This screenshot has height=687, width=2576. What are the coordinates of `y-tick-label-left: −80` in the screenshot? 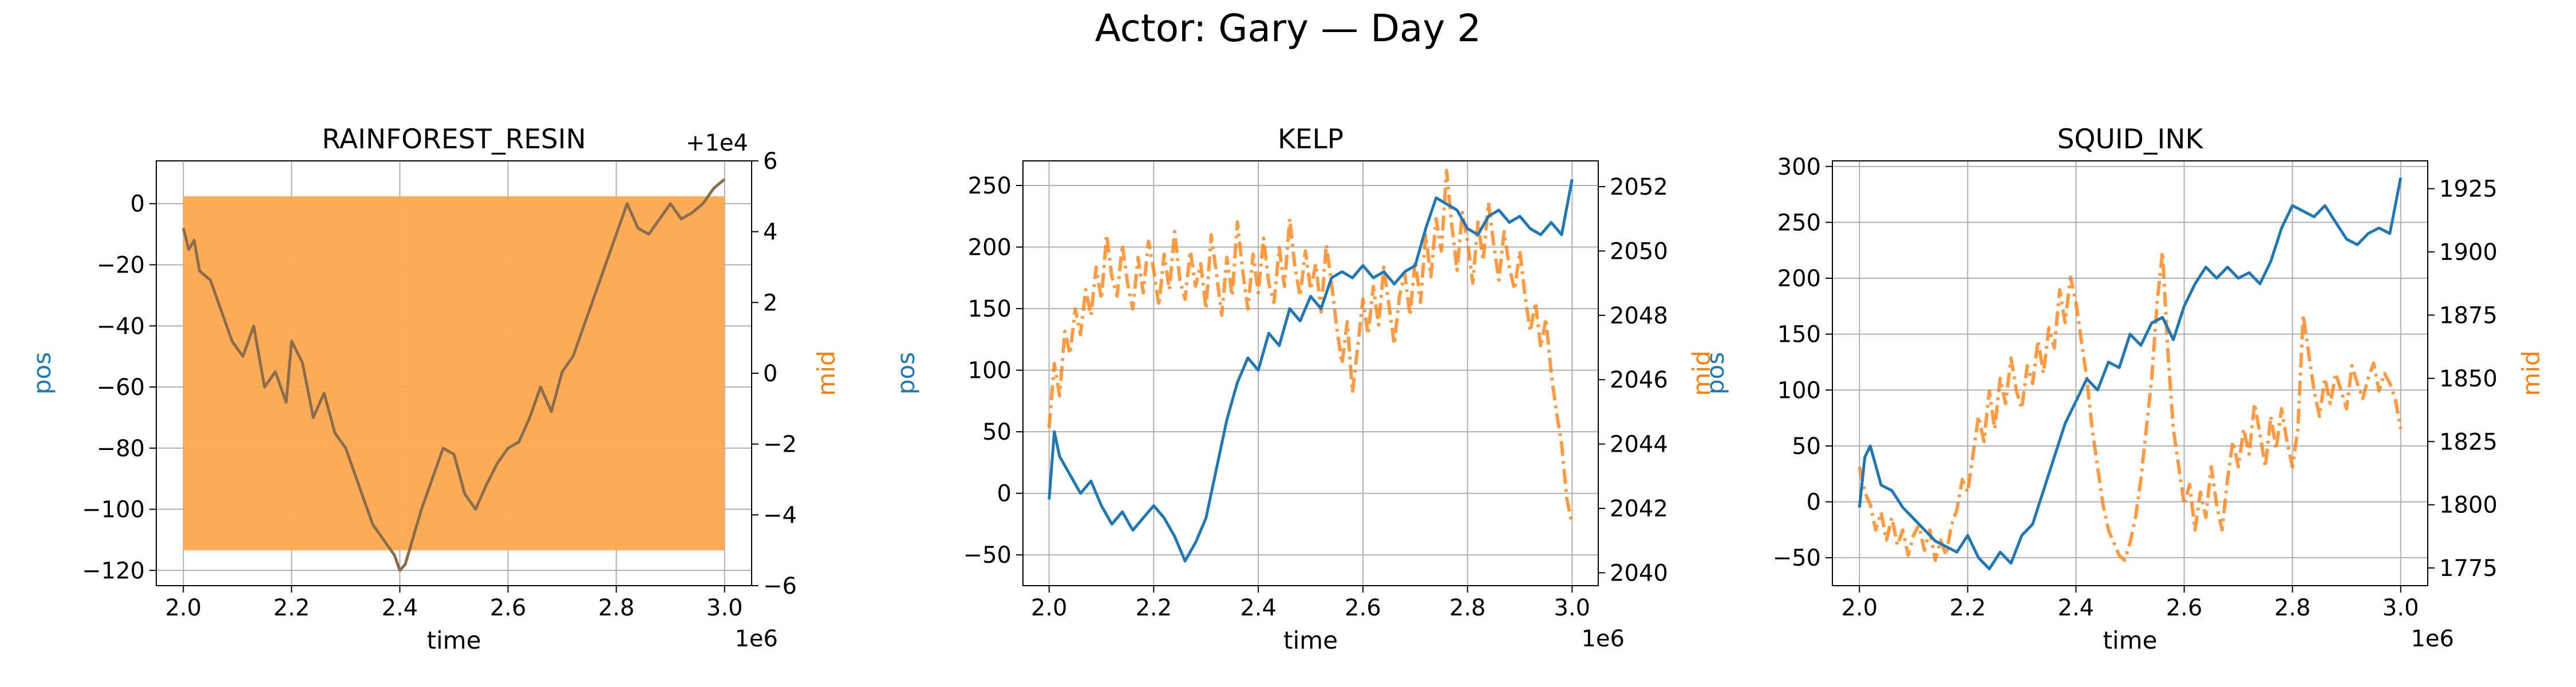 It's located at (121, 449).